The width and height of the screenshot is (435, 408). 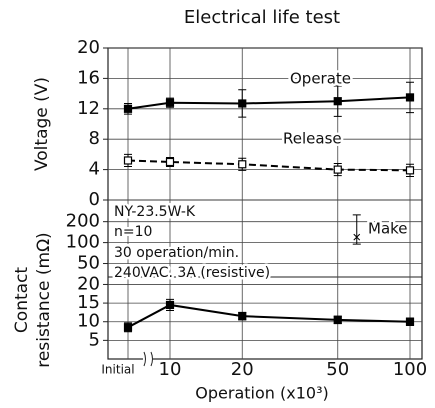 What do you see at coordinates (242, 369) in the screenshot?
I see `x-tick-label: 20` at bounding box center [242, 369].